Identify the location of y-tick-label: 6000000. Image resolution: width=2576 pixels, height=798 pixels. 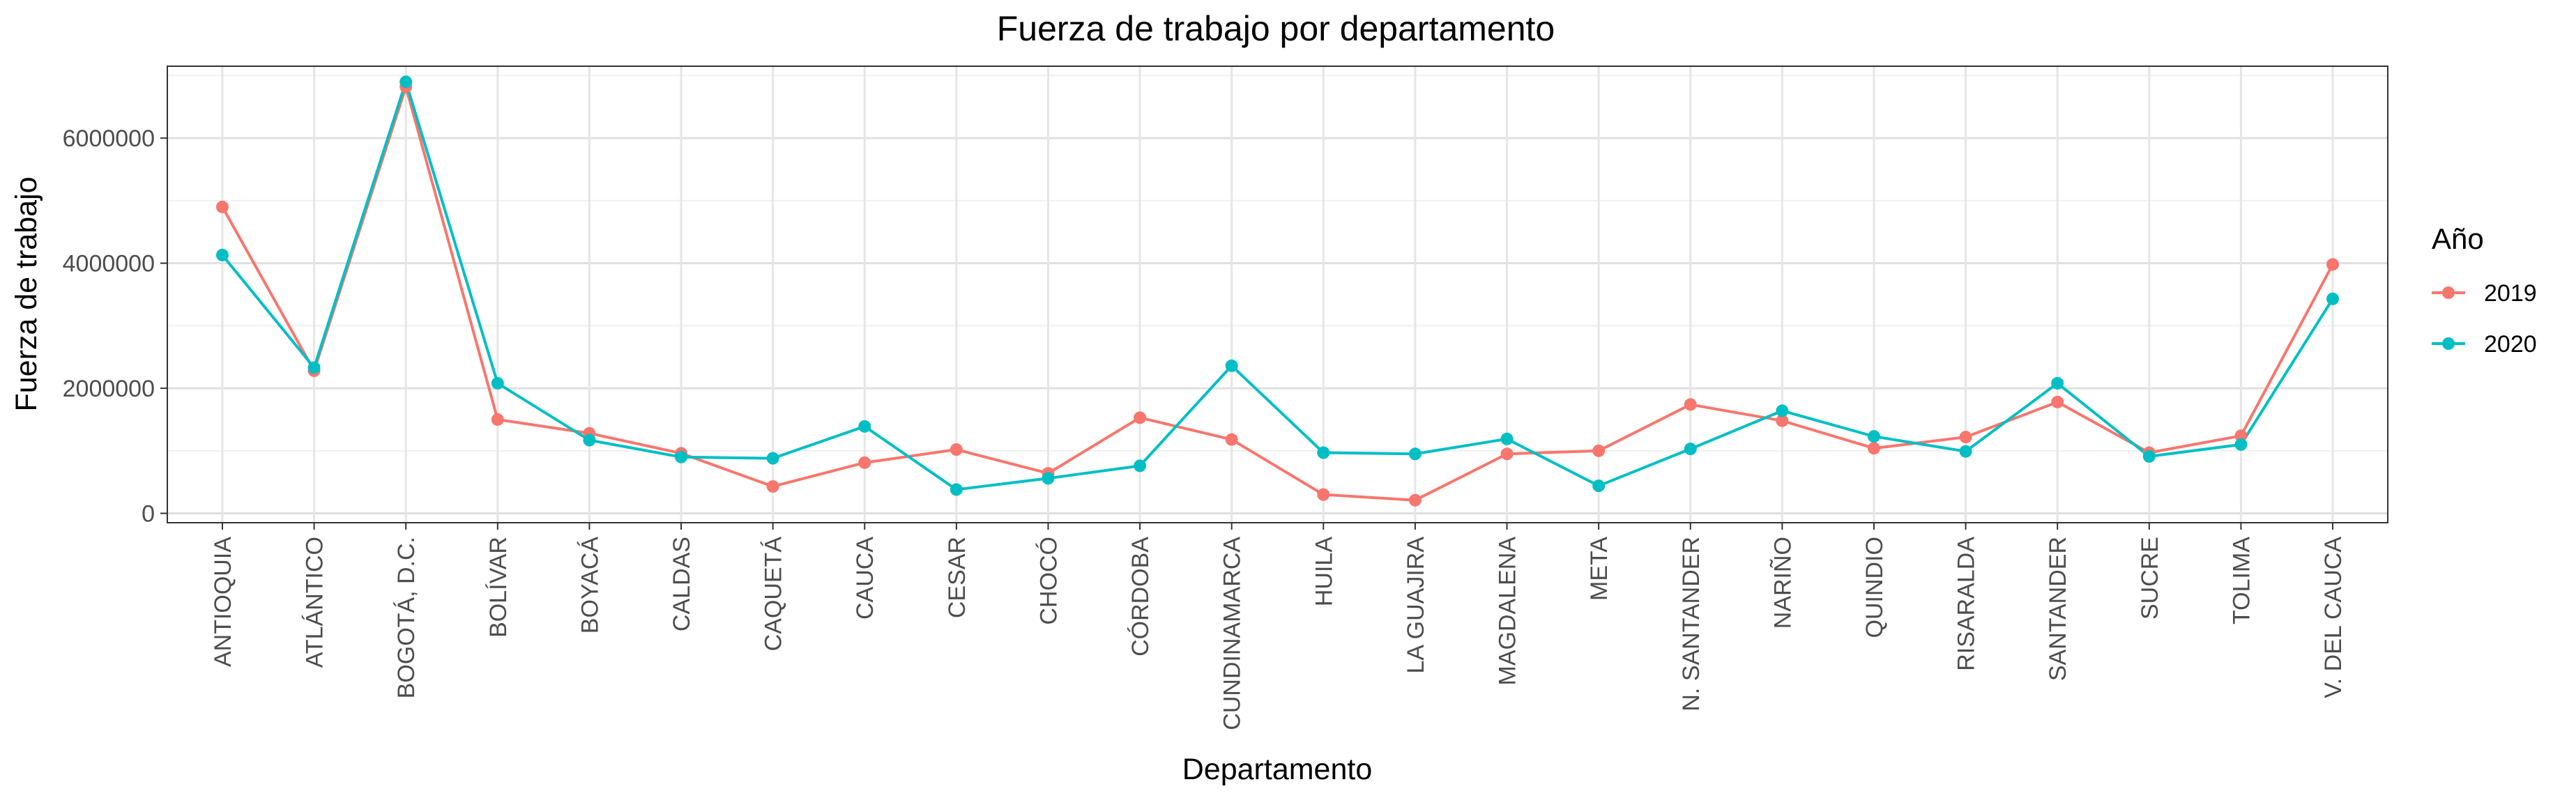
(109, 138).